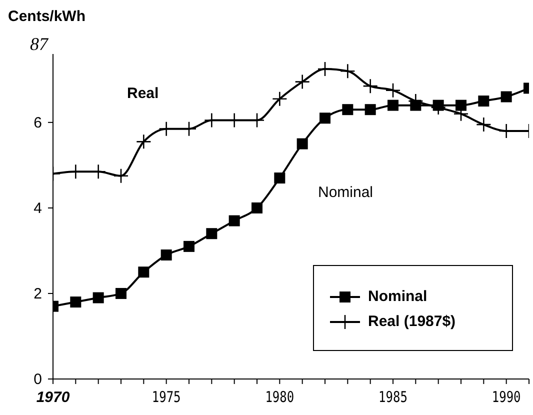 The width and height of the screenshot is (533, 415). I want to click on y-tick-label: 2, so click(38, 293).